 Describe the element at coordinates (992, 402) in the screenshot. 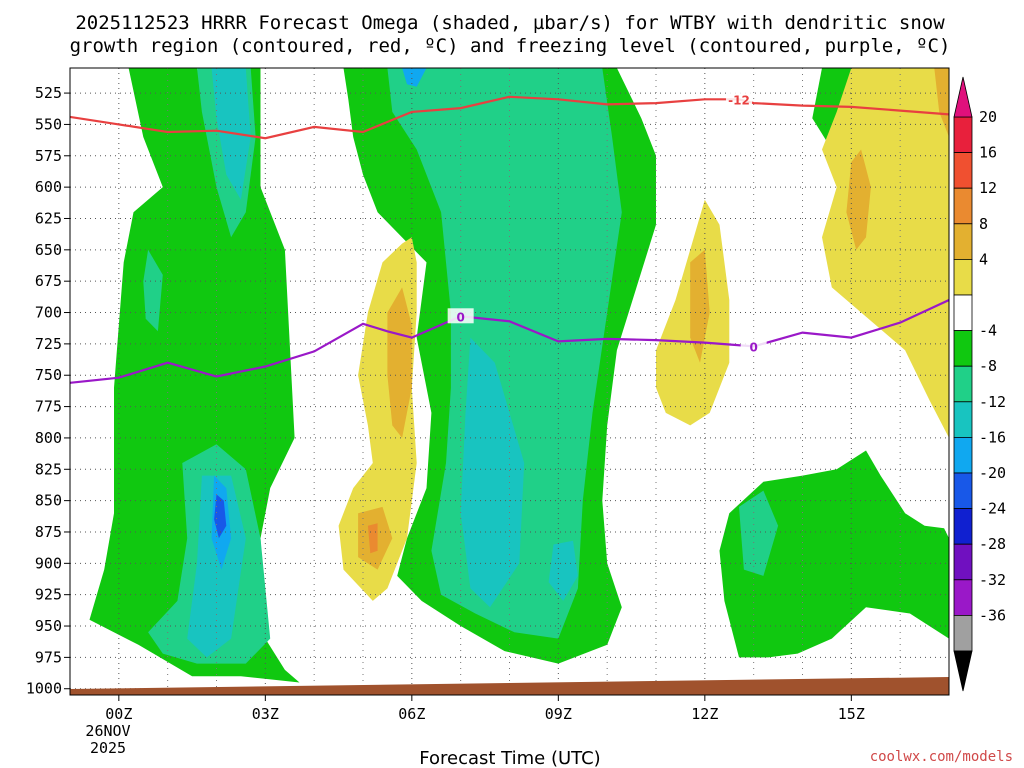

I see `colorbar-label--12: -12` at that location.